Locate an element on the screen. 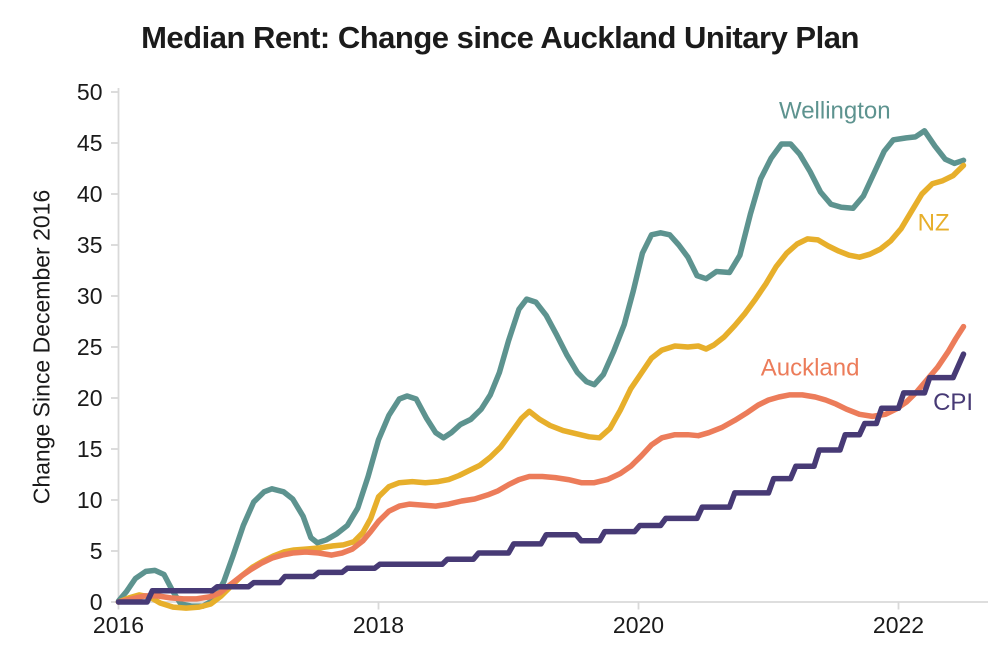 This screenshot has height=662, width=1000. y-tick-label: 25 is located at coordinates (90, 347).